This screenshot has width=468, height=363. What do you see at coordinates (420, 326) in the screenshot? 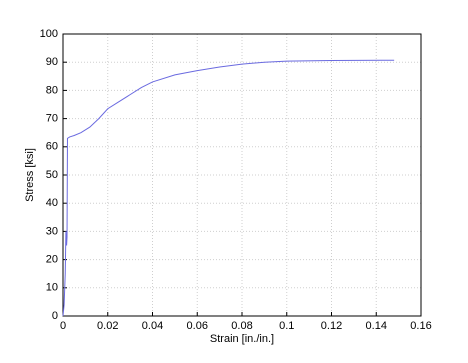
I see `x-tick-label: 0.16` at bounding box center [420, 326].